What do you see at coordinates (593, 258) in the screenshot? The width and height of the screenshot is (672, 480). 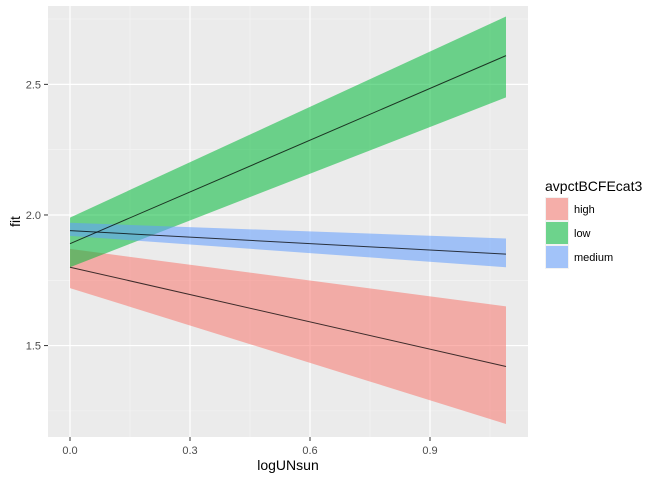 I see `legend-label-medium: medium` at bounding box center [593, 258].